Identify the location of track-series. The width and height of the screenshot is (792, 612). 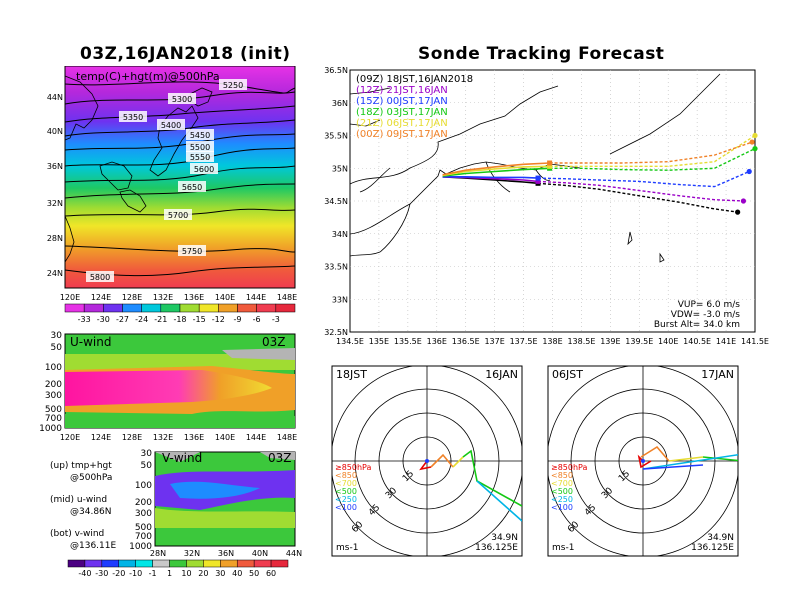
(597, 178).